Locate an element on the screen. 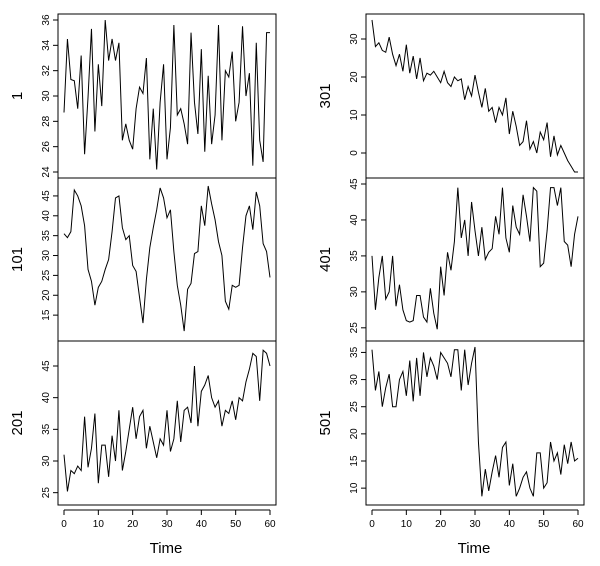  panel-label: 401 is located at coordinates (325, 259).